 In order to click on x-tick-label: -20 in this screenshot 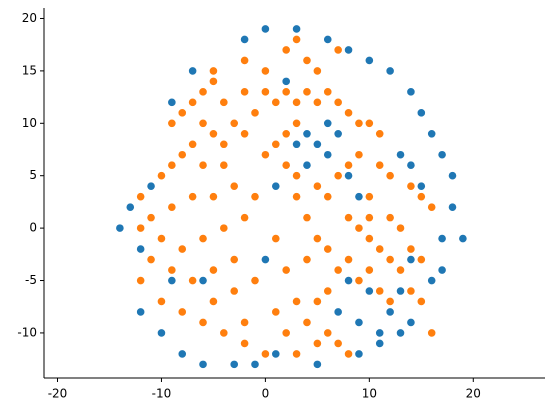, I will do `click(58, 394)`.